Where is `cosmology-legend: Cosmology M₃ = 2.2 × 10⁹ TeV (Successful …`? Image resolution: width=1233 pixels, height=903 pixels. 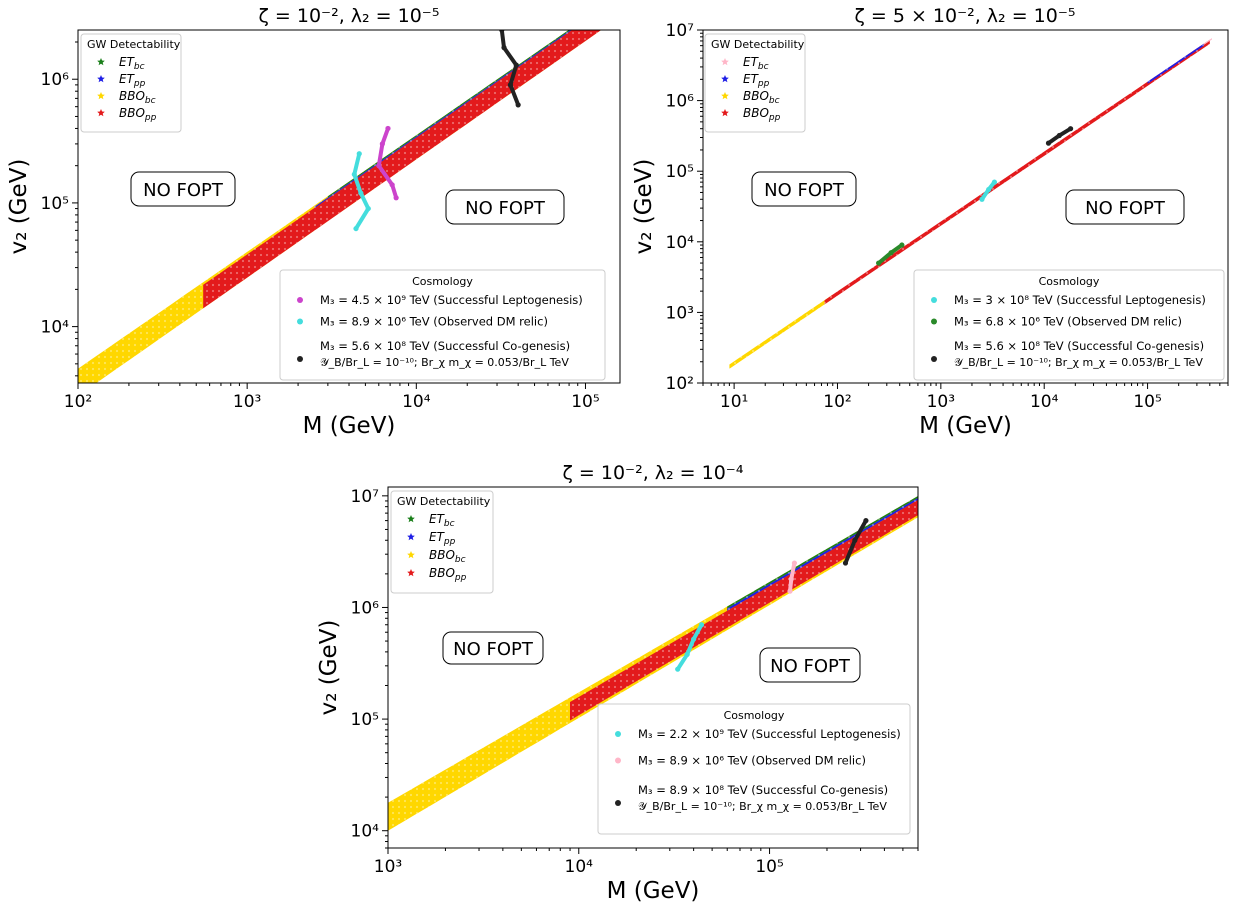
cosmology-legend: Cosmology M₃ = 2.2 × 10⁹ TeV (Successful … is located at coordinates (754, 769).